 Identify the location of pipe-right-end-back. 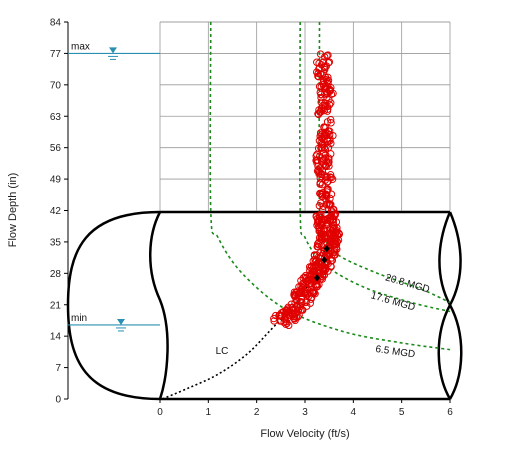
(450, 305).